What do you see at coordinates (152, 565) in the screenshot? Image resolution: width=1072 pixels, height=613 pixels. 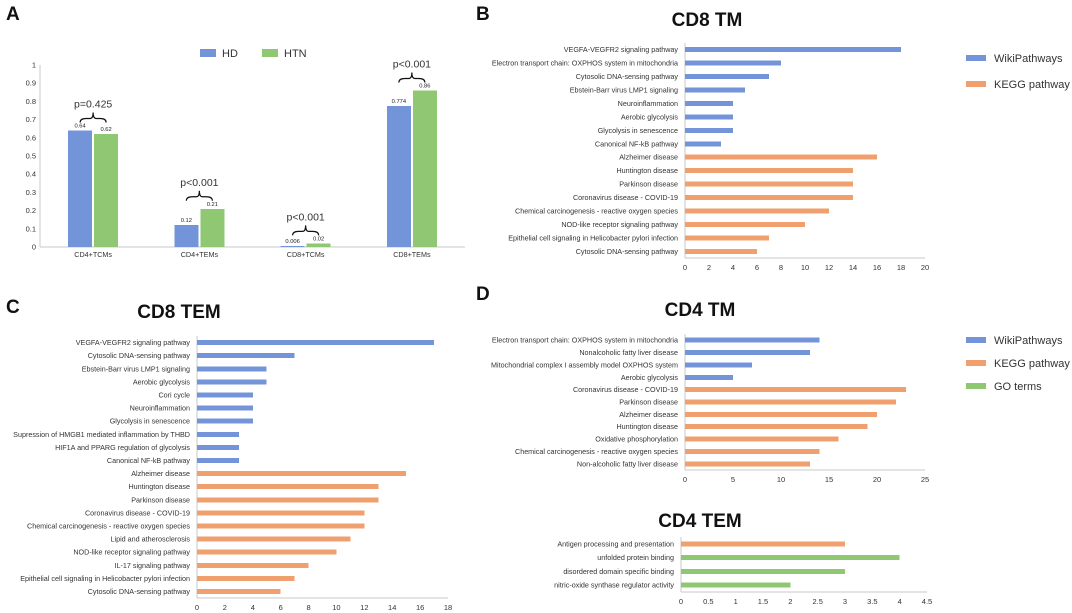 I see `c-category-label: IL-17 signaling pathway` at bounding box center [152, 565].